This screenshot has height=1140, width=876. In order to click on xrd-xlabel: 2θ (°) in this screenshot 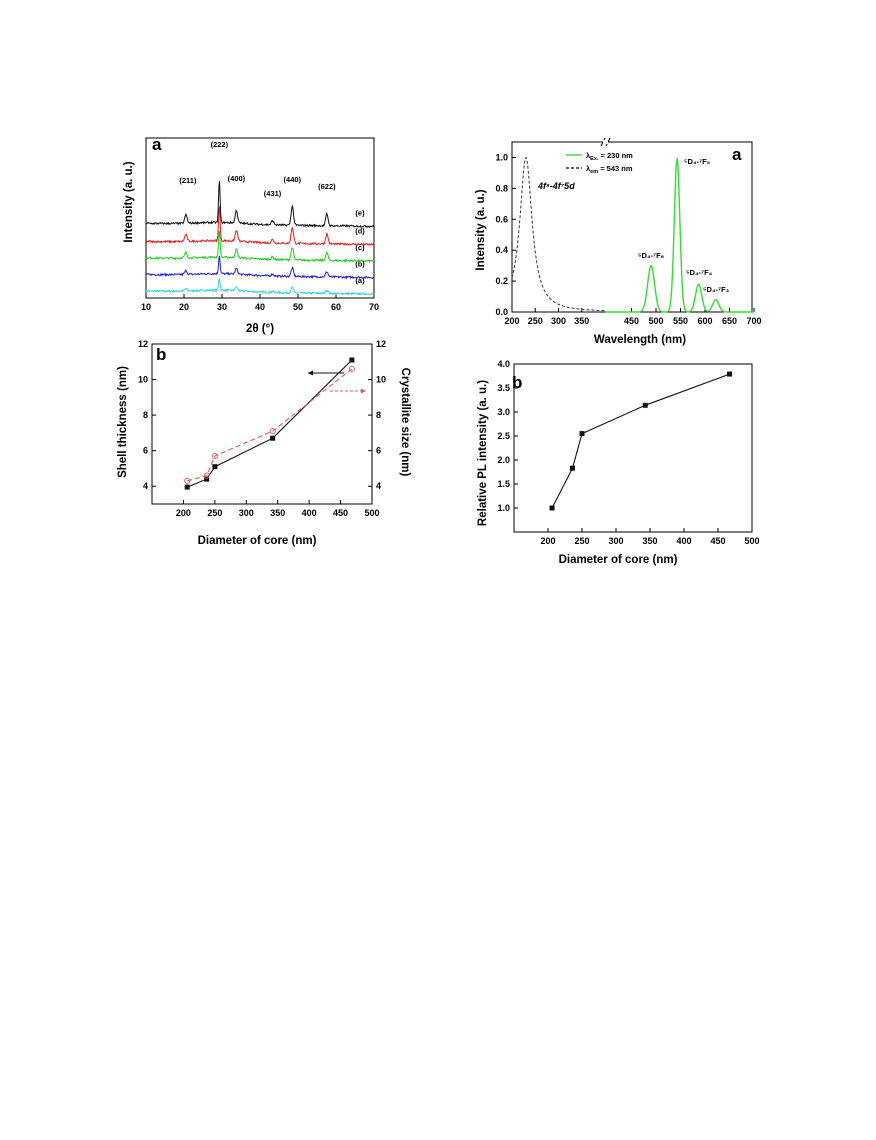, I will do `click(260, 329)`.